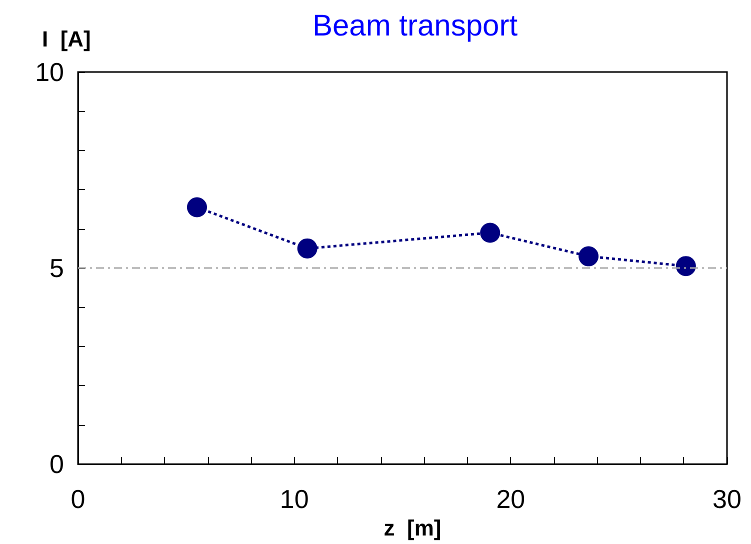 This screenshot has width=751, height=544. Describe the element at coordinates (413, 528) in the screenshot. I see `x-axis-title: z [m]` at that location.